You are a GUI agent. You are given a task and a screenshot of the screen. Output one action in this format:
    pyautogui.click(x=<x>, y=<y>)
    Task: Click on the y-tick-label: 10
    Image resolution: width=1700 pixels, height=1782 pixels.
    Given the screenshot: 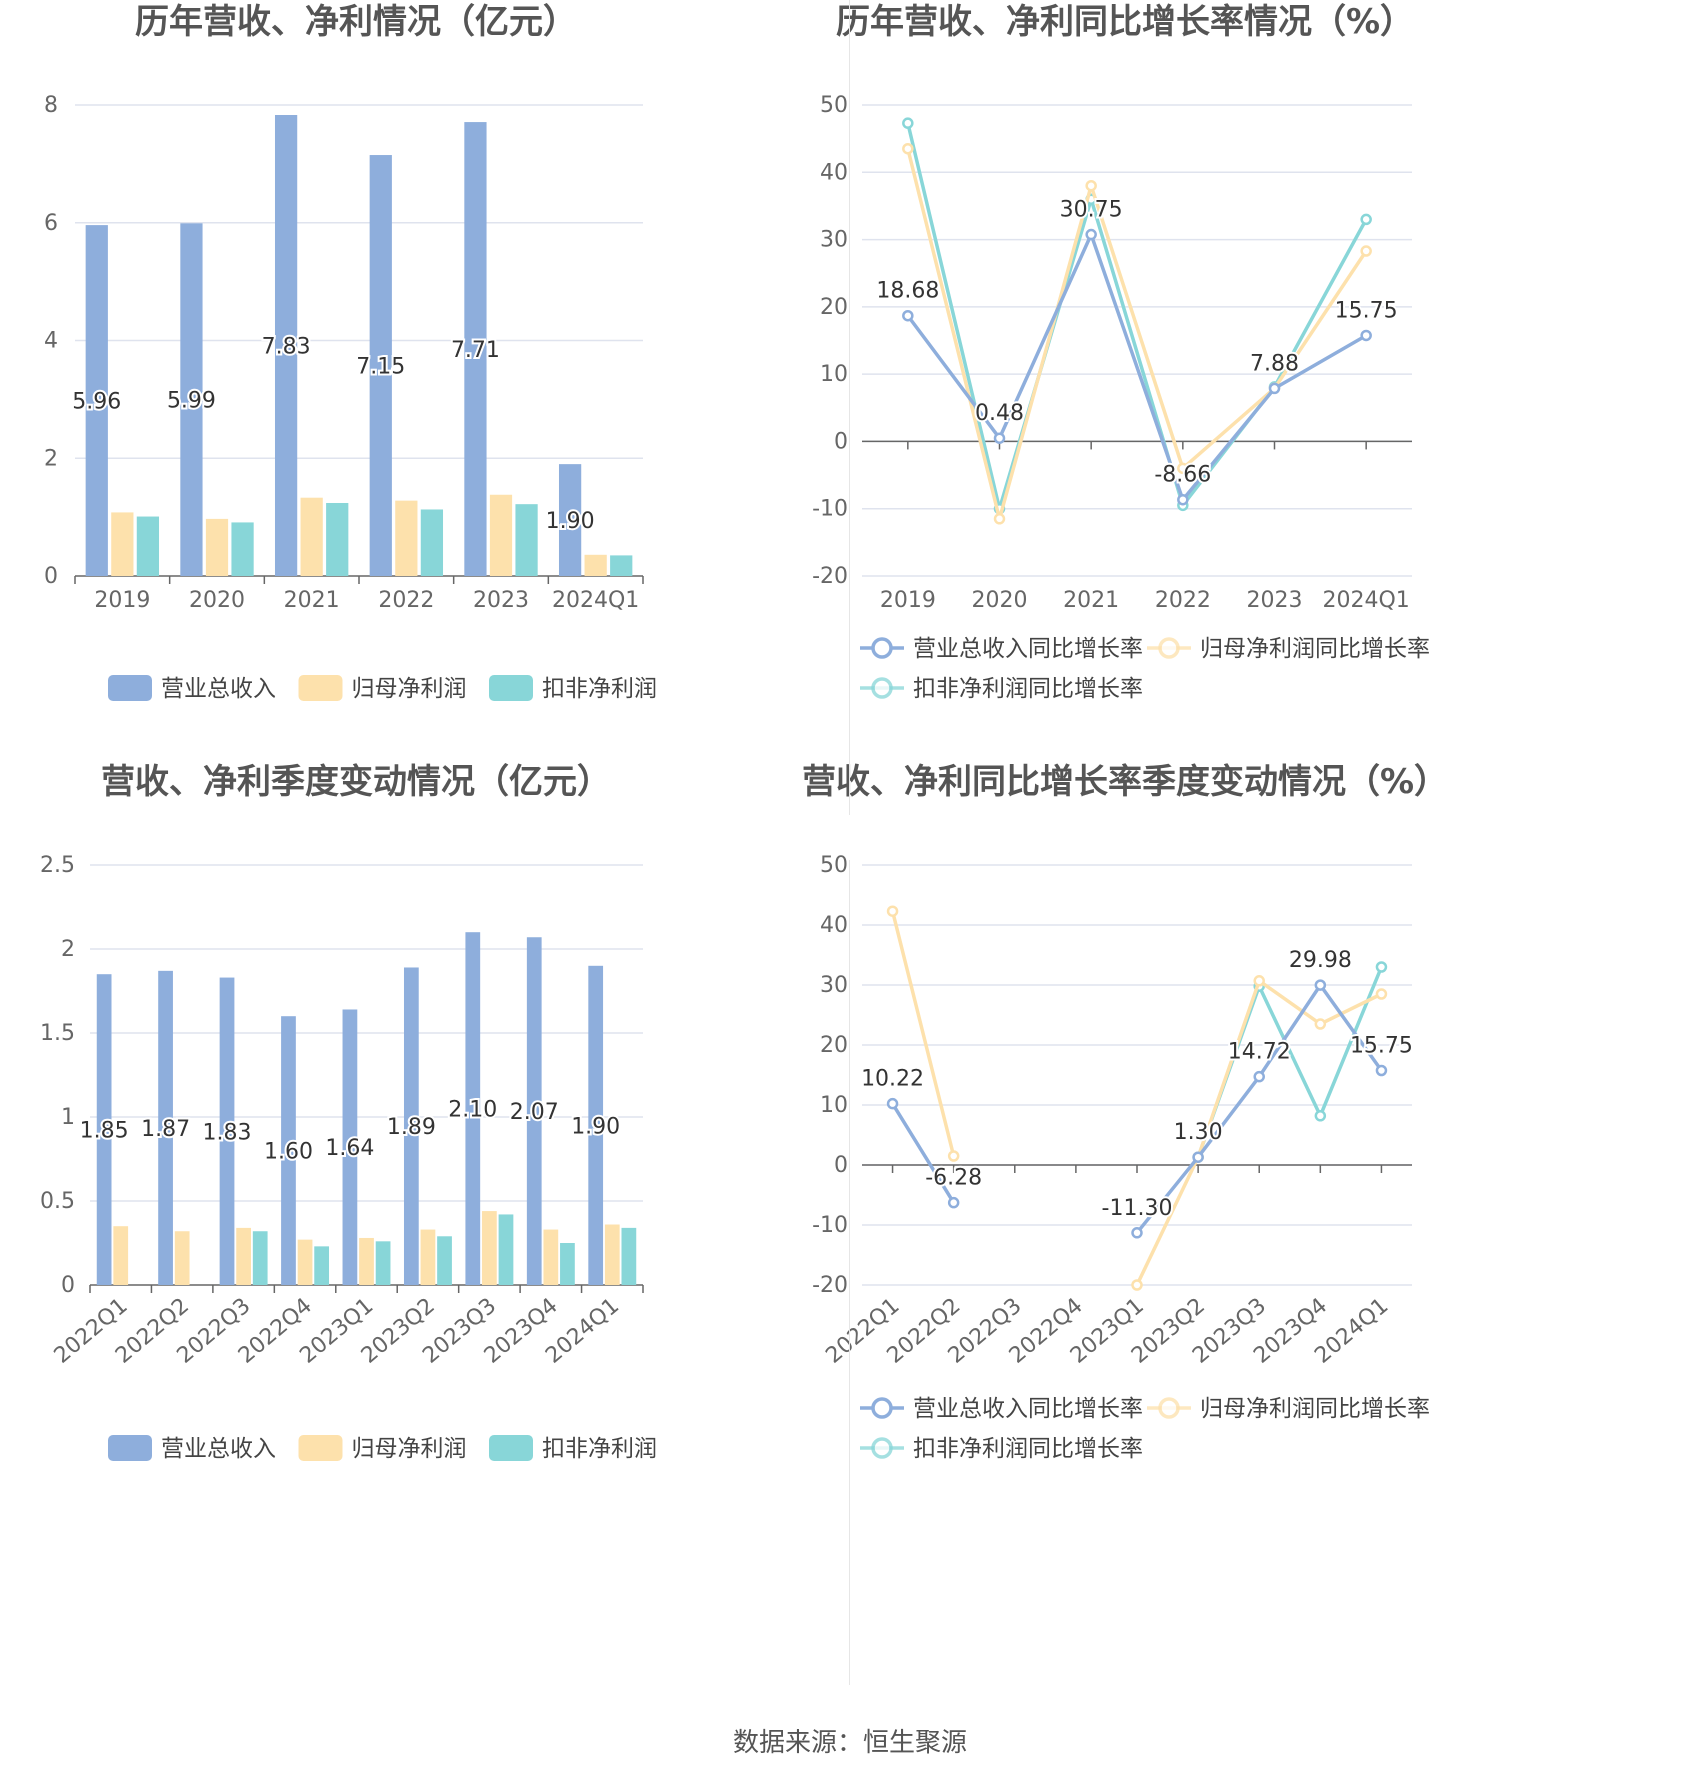 What is the action you would take?
    pyautogui.click(x=834, y=1105)
    